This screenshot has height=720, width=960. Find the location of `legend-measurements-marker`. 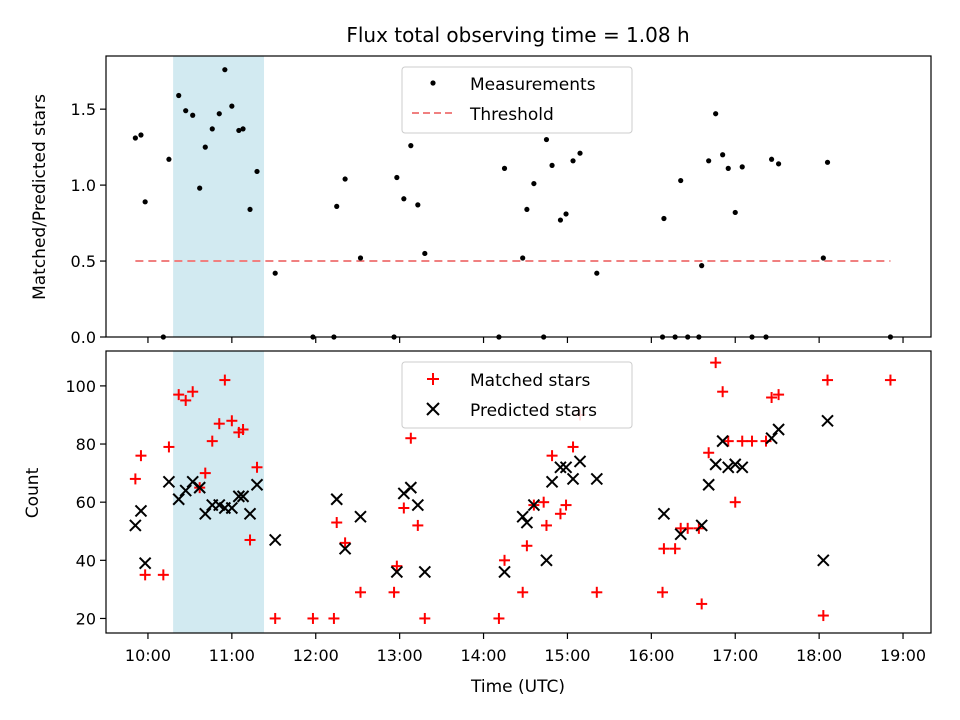

legend-measurements-marker is located at coordinates (433, 83).